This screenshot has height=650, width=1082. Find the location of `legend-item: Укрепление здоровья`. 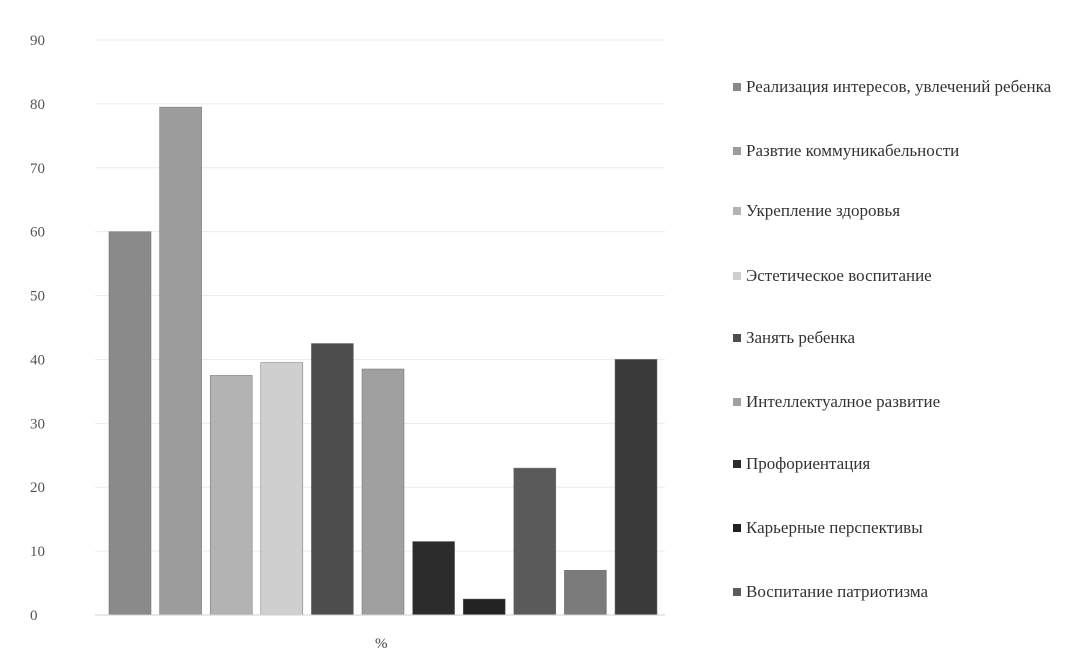

legend-item: Укрепление здоровья is located at coordinates (905, 211).